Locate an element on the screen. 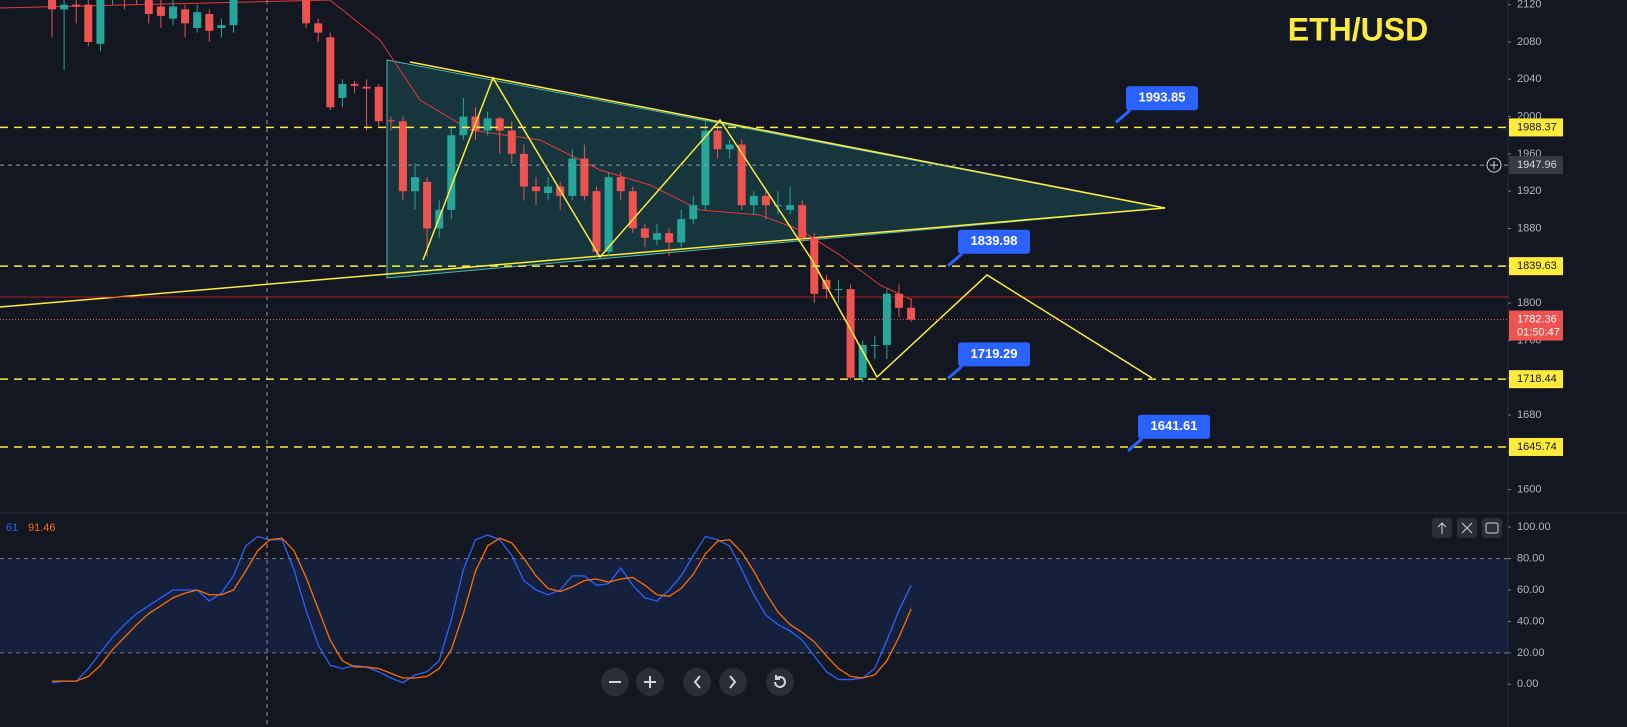 This screenshot has width=1627, height=727. maximize-button is located at coordinates (1492, 528).